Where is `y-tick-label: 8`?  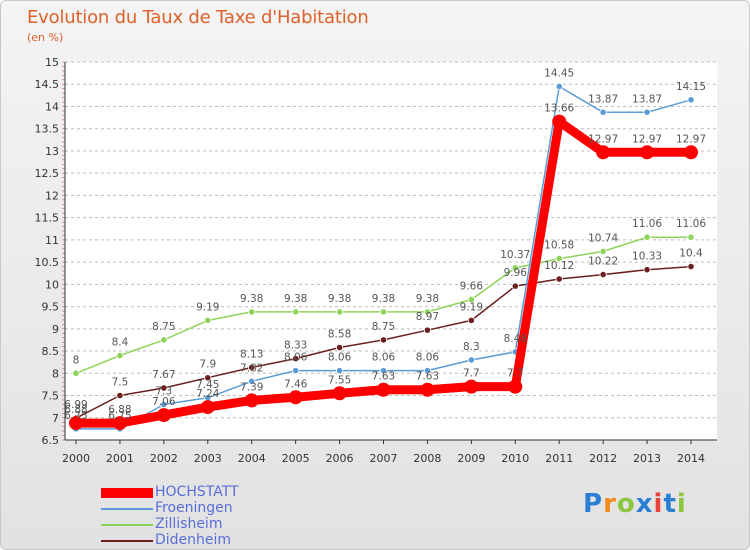
y-tick-label: 8 is located at coordinates (55, 373).